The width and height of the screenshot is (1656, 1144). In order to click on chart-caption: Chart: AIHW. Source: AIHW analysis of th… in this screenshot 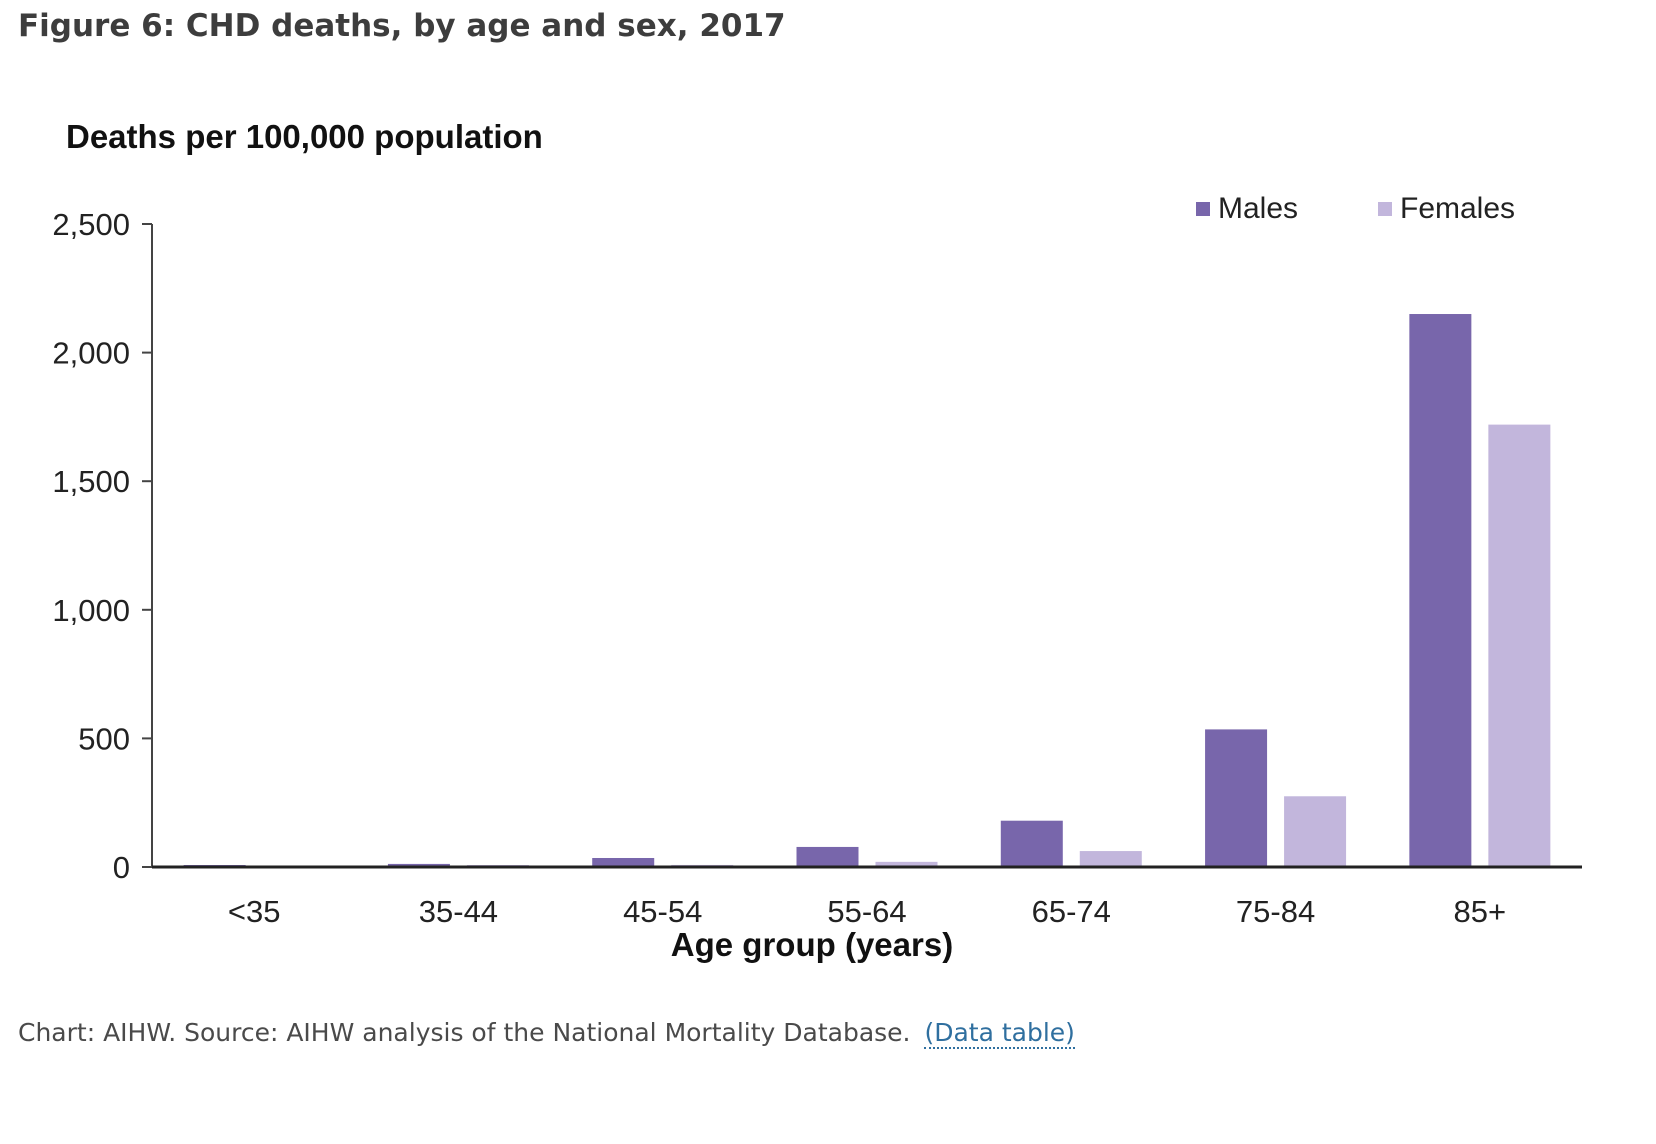, I will do `click(546, 1033)`.